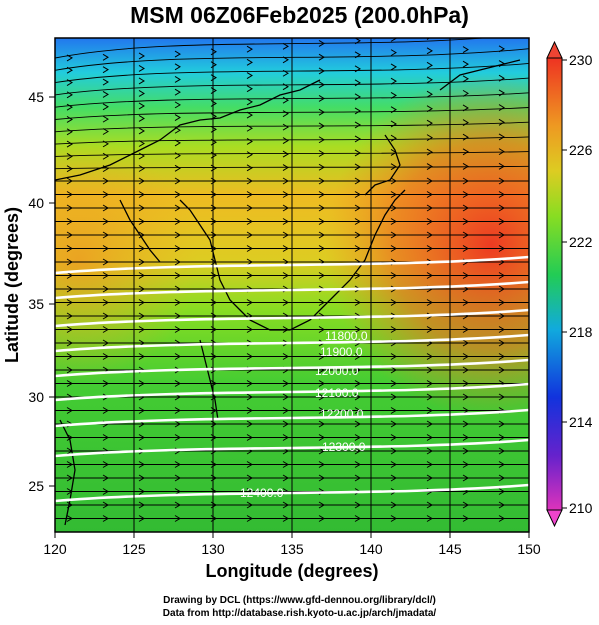 The height and width of the screenshot is (625, 599). What do you see at coordinates (299, 15) in the screenshot?
I see `map-title: MSM 06Z06Feb2025 (200.0hPa)` at bounding box center [299, 15].